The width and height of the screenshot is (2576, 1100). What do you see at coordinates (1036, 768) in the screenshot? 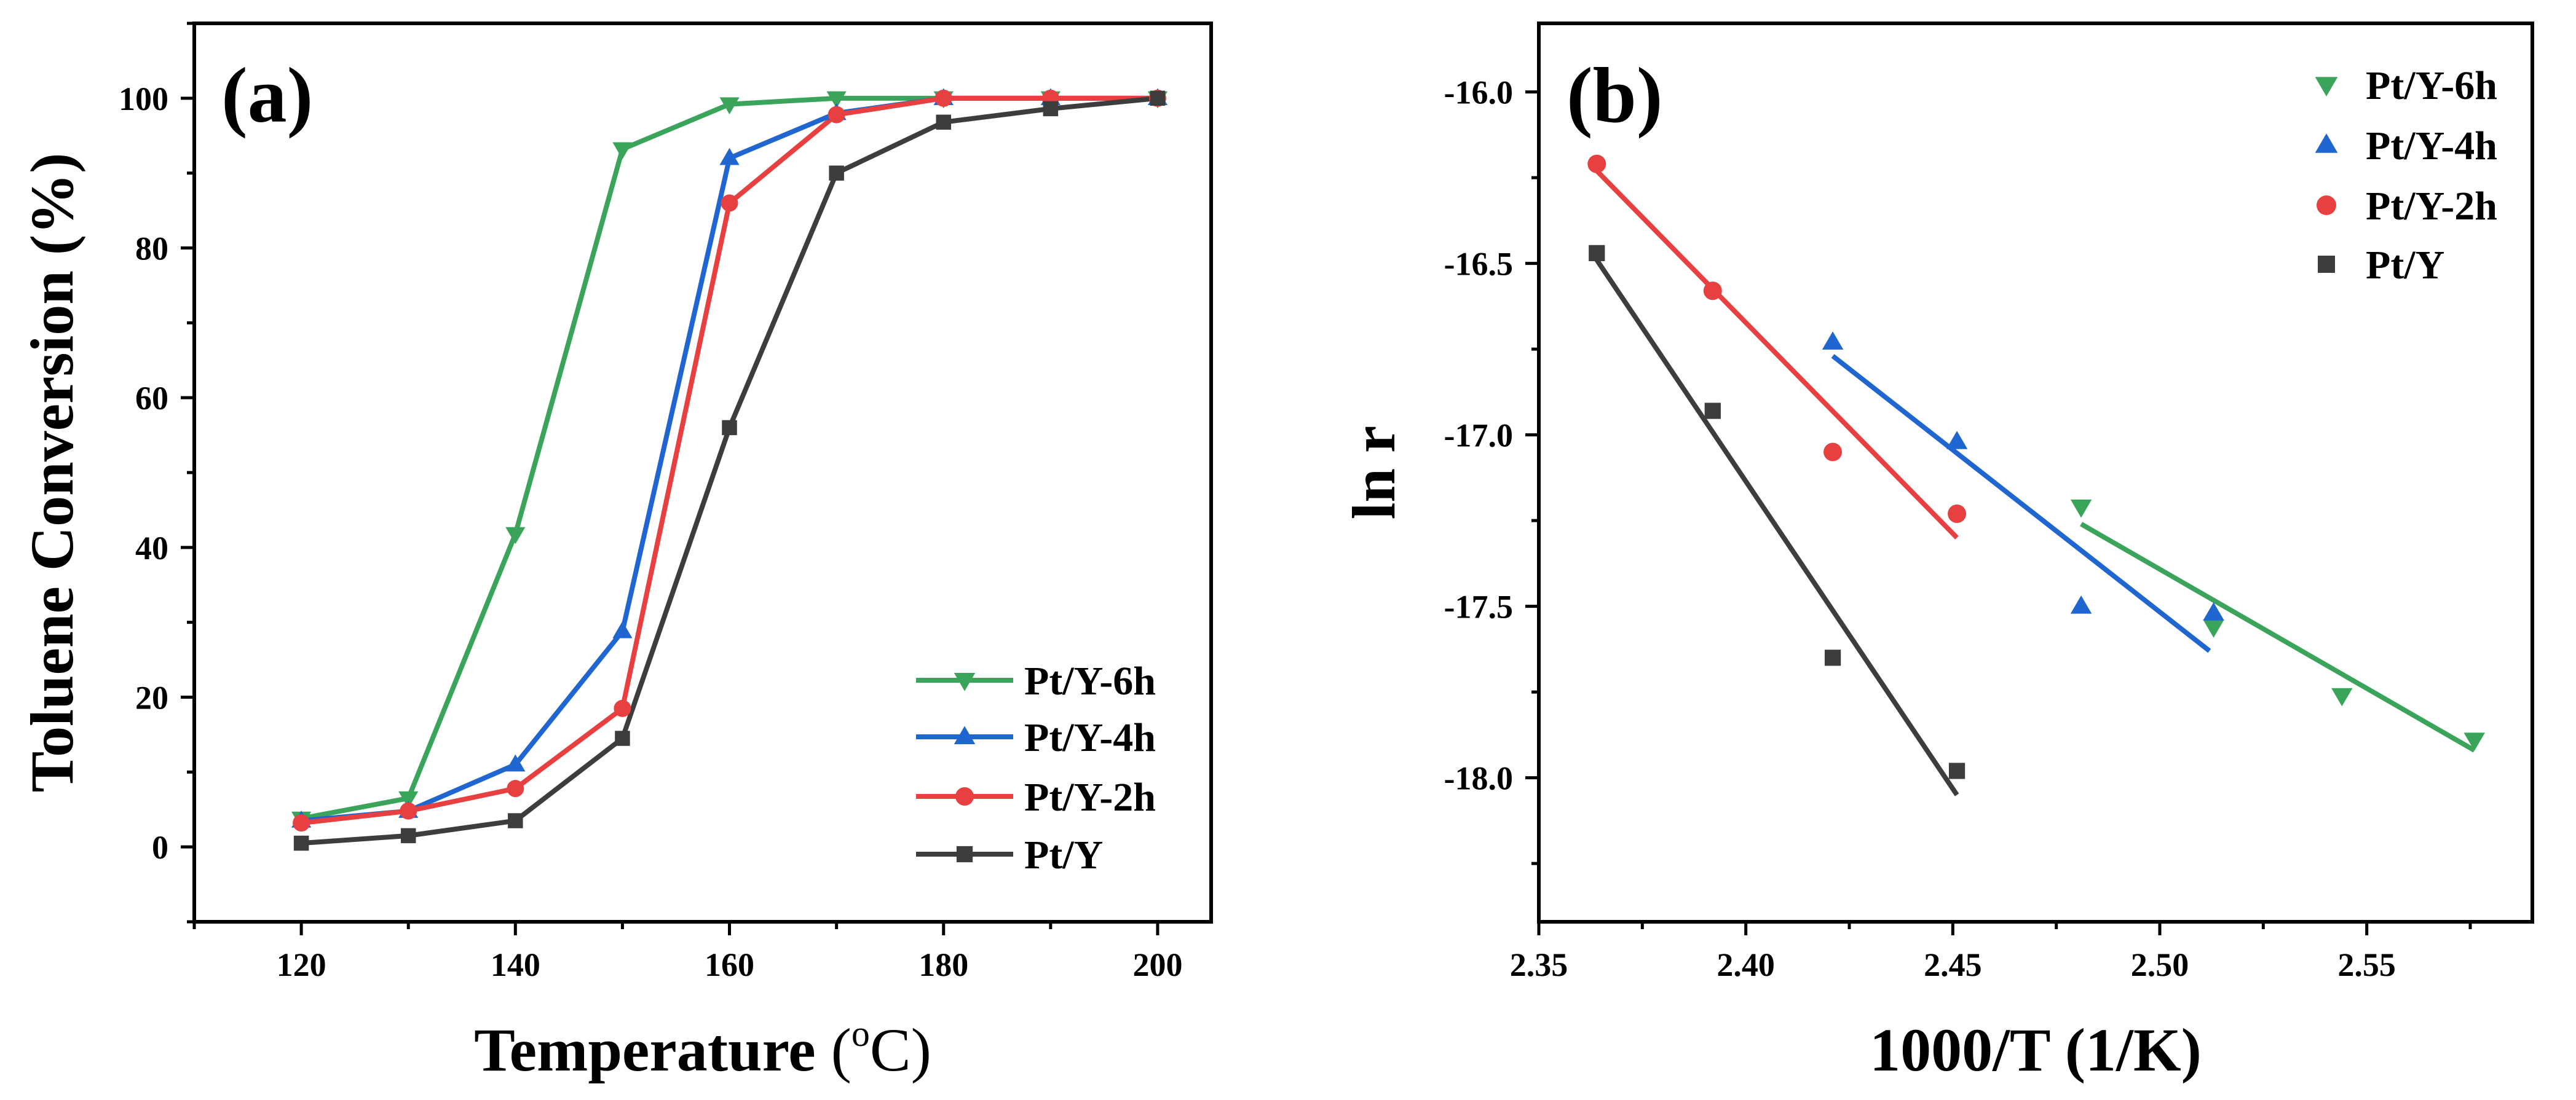
I see `panel-a-legend: Pt/Y-6h Pt/Y-4h Pt/Y-2h Pt/Y` at bounding box center [1036, 768].